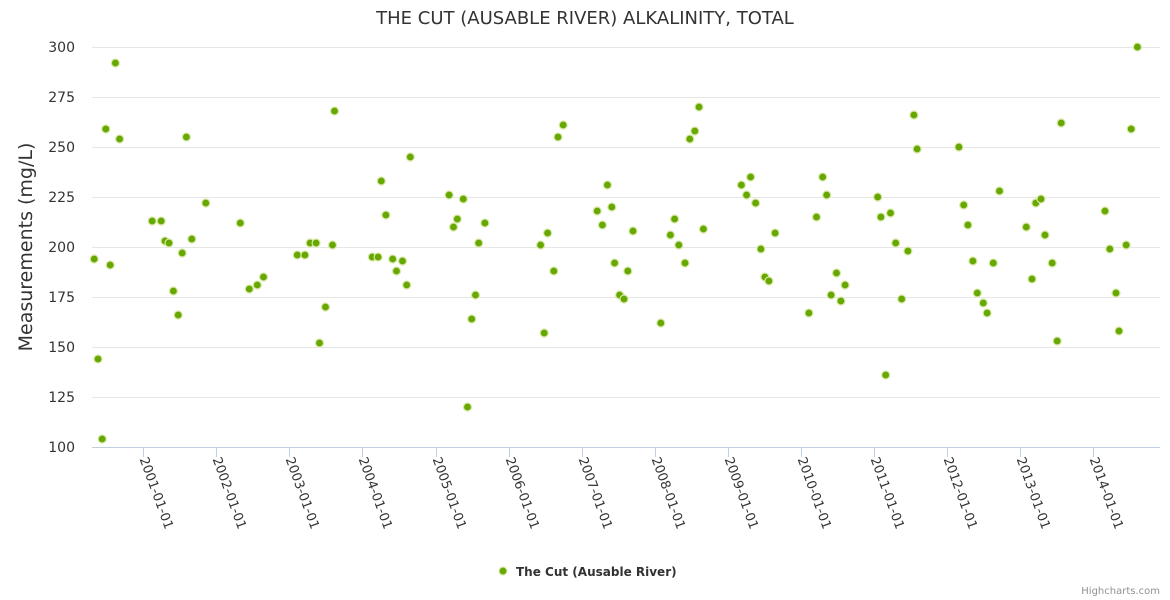 This screenshot has width=1170, height=600. I want to click on credits-link: Highcharts.com, so click(1120, 591).